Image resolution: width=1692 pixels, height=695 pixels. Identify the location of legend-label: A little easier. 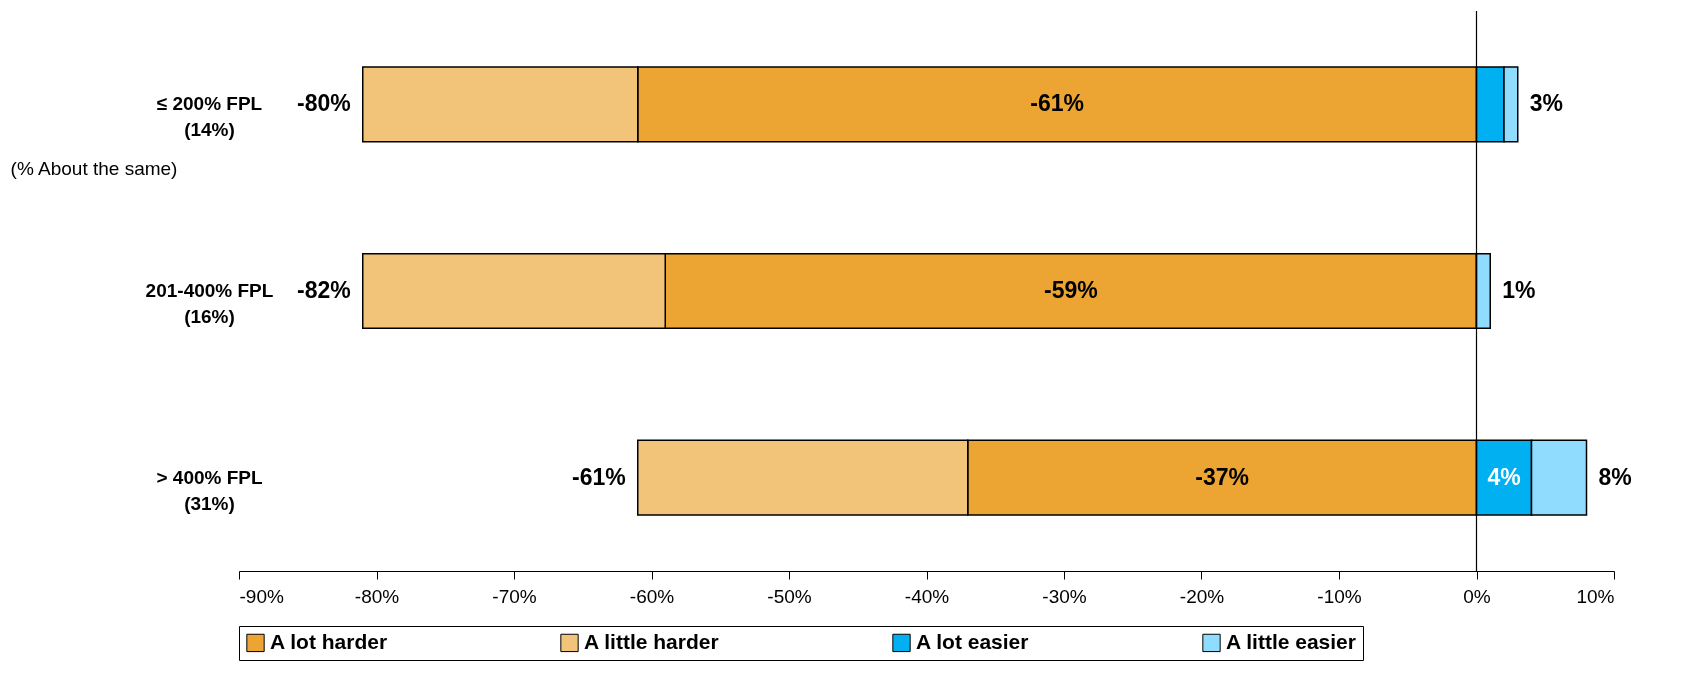
(1291, 641).